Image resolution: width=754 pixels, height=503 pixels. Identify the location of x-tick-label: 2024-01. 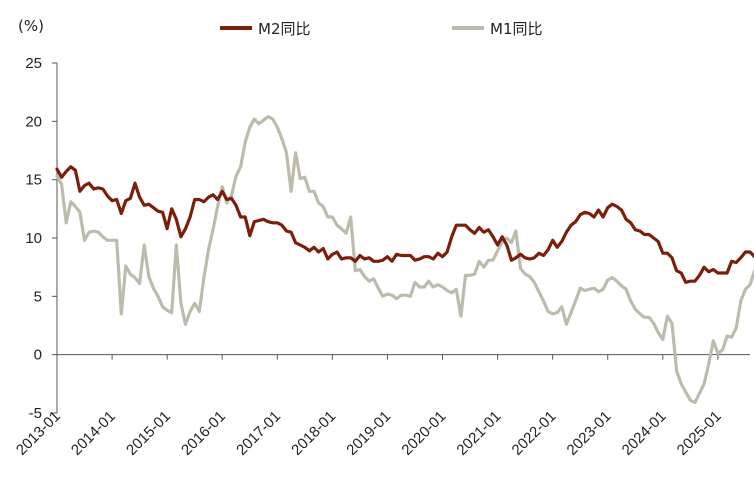
(644, 433).